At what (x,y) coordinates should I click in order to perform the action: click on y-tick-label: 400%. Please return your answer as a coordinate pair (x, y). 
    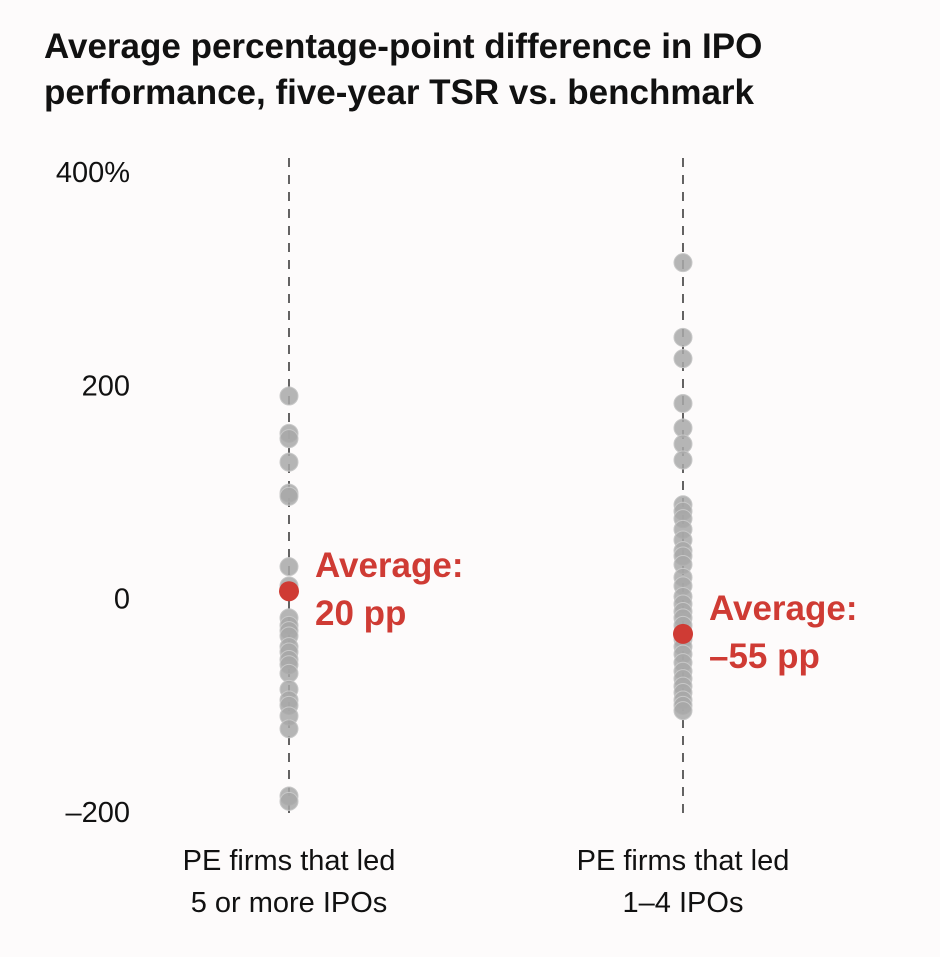
    Looking at the image, I should click on (93, 173).